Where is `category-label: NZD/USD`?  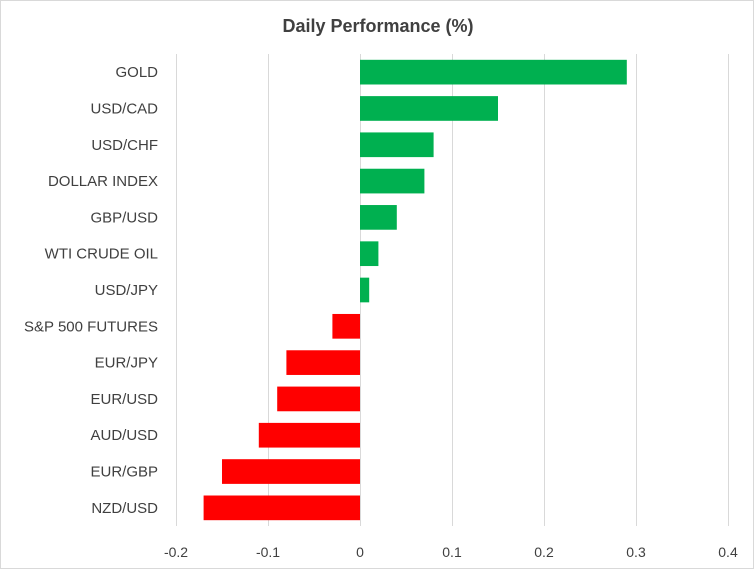
category-label: NZD/USD is located at coordinates (124, 508).